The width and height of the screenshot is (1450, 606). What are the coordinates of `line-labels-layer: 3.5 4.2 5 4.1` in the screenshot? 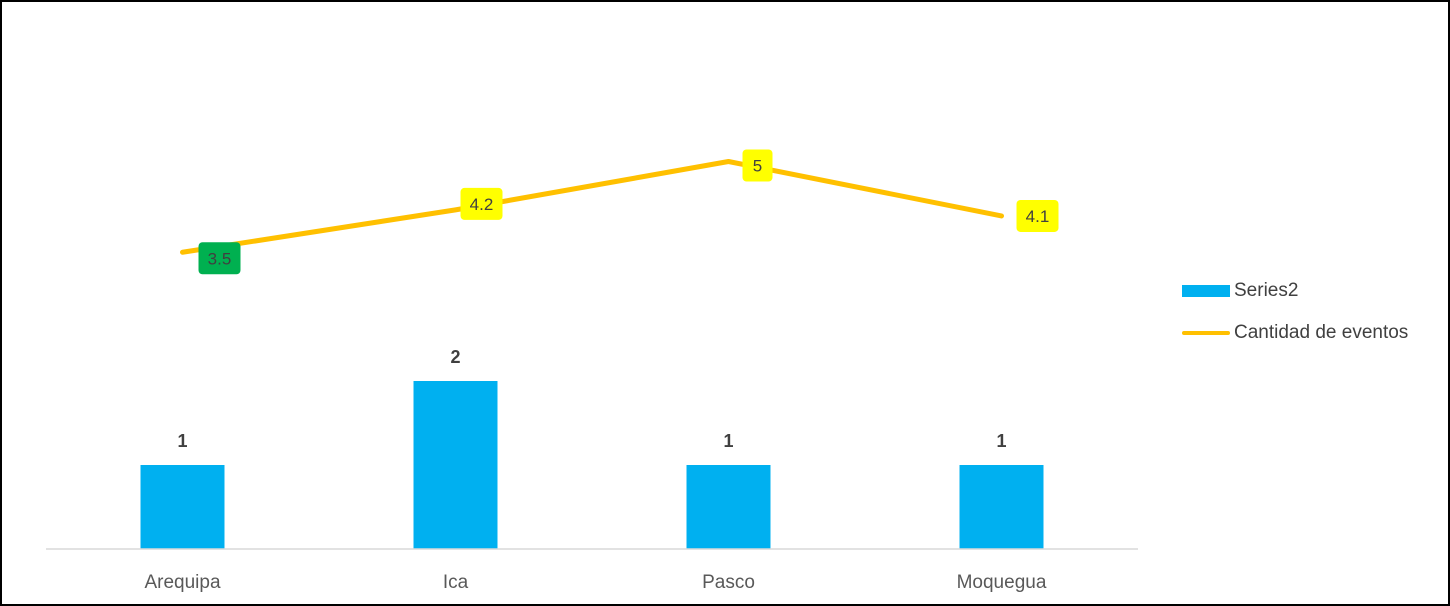 It's located at (628, 212).